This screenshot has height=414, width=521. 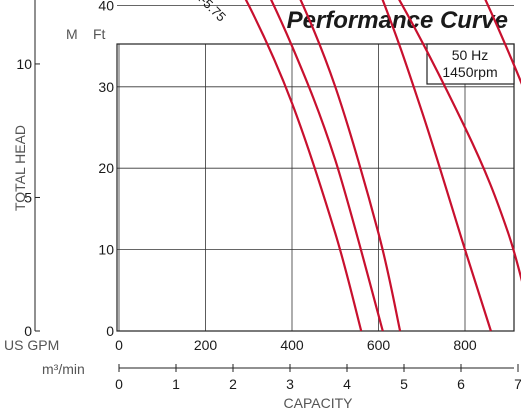 What do you see at coordinates (517, 384) in the screenshot?
I see `x-tick-m3min-7: 7` at bounding box center [517, 384].